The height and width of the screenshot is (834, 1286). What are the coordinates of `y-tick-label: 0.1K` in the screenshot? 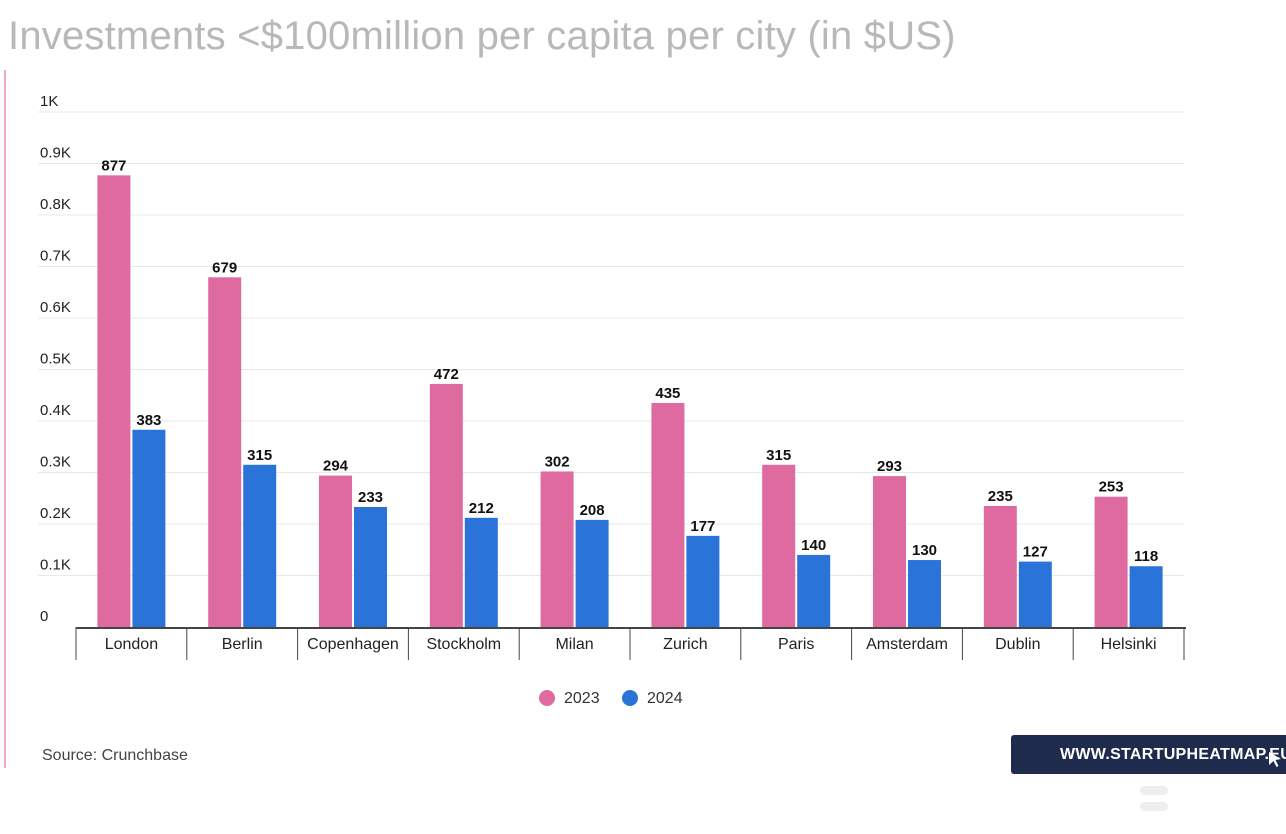 It's located at (55, 565).